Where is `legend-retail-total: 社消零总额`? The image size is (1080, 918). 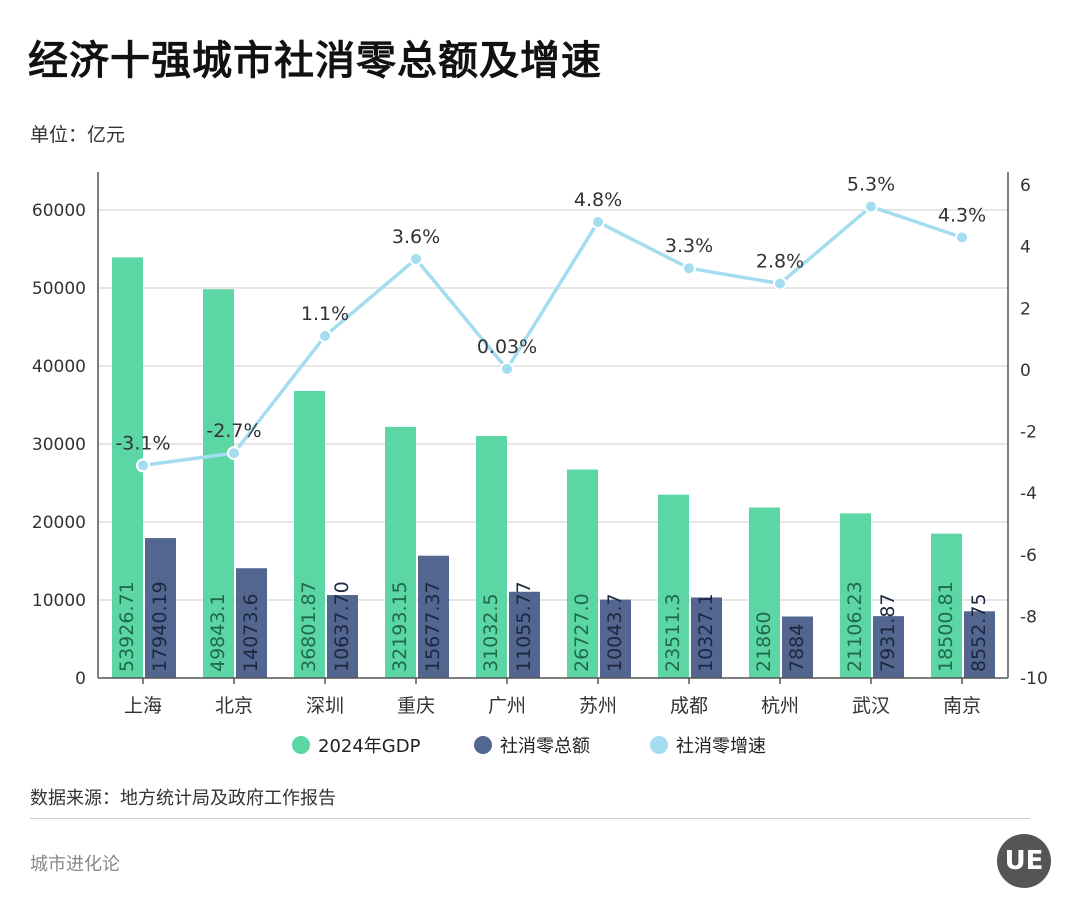
legend-retail-total: 社消零总额 is located at coordinates (532, 745).